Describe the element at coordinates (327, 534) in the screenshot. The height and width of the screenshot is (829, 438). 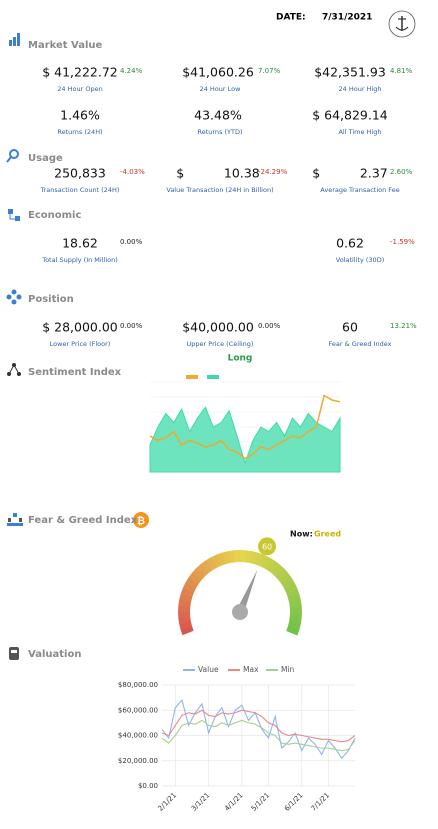
I see `gauge-status: Greed` at that location.